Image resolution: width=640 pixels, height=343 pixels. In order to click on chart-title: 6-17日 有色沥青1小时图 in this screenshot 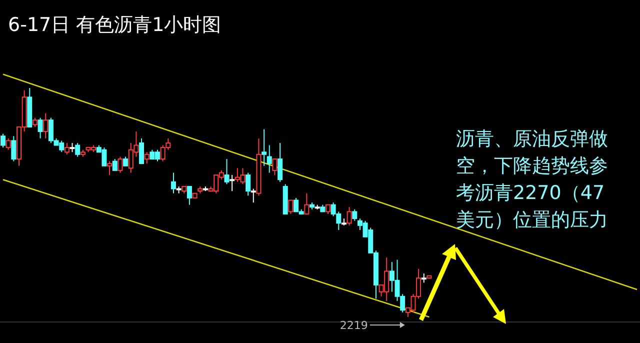, I will do `click(115, 25)`.